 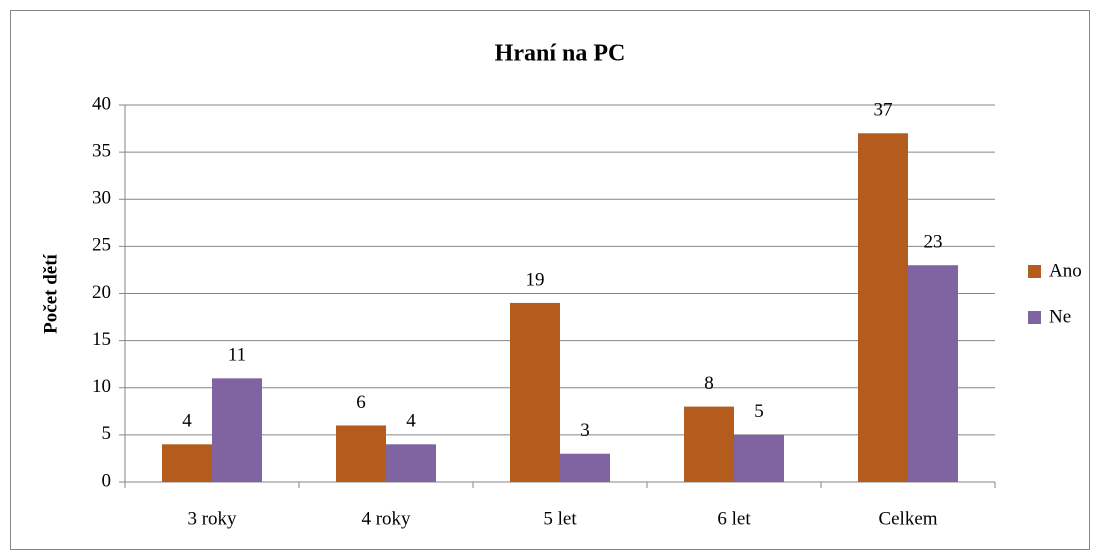 I want to click on y-tick-label: 35, so click(x=101, y=150).